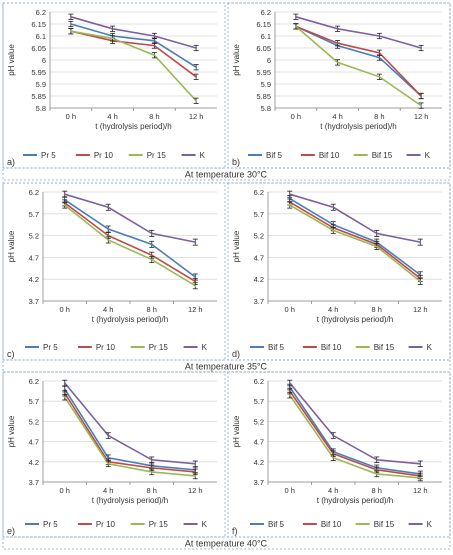 The width and height of the screenshot is (453, 555). What do you see at coordinates (11, 531) in the screenshot?
I see `panel-label: e)` at bounding box center [11, 531].